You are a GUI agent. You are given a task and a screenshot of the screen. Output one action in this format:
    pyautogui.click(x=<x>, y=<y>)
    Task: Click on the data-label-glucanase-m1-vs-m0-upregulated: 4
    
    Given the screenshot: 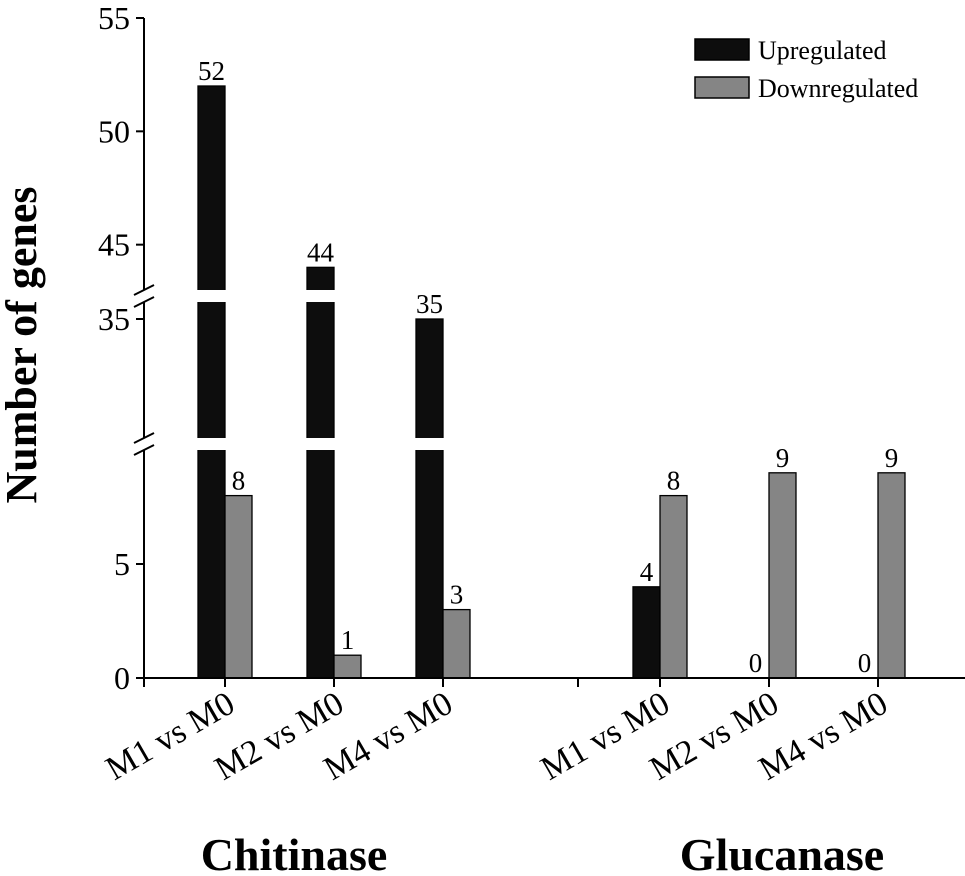 What is the action you would take?
    pyautogui.click(x=647, y=572)
    